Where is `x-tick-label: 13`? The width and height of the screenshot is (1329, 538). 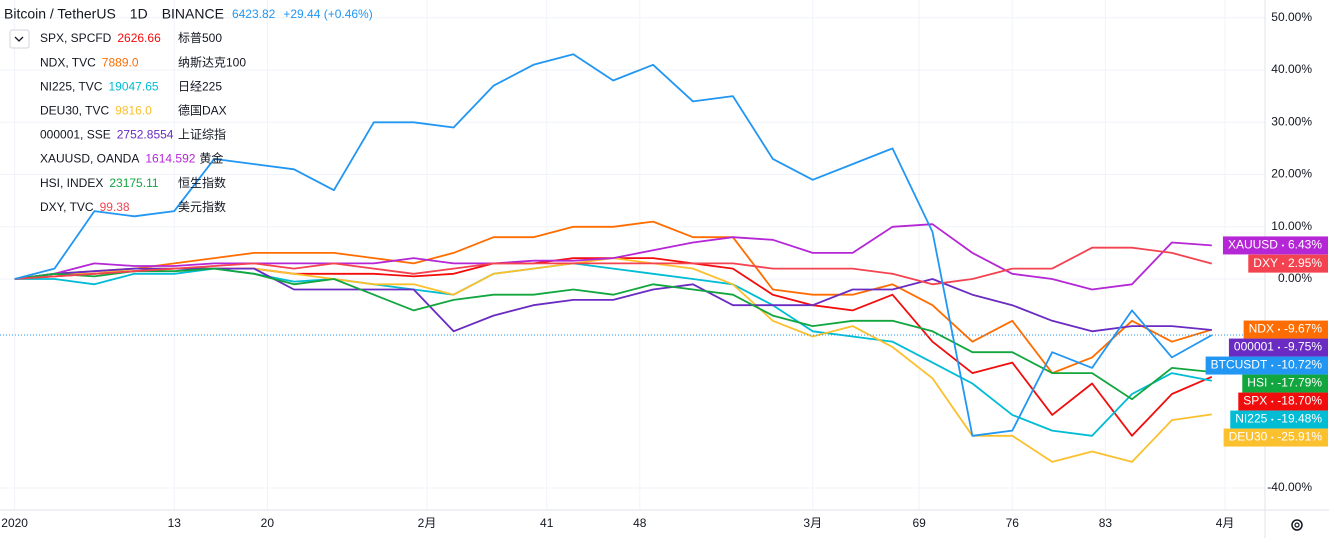
x-tick-label: 13 is located at coordinates (175, 523).